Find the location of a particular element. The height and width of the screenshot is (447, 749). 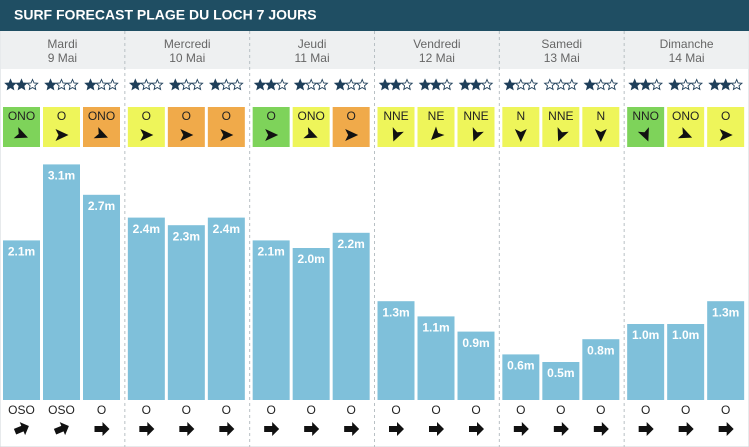

wind-direction: O is located at coordinates (61, 116).